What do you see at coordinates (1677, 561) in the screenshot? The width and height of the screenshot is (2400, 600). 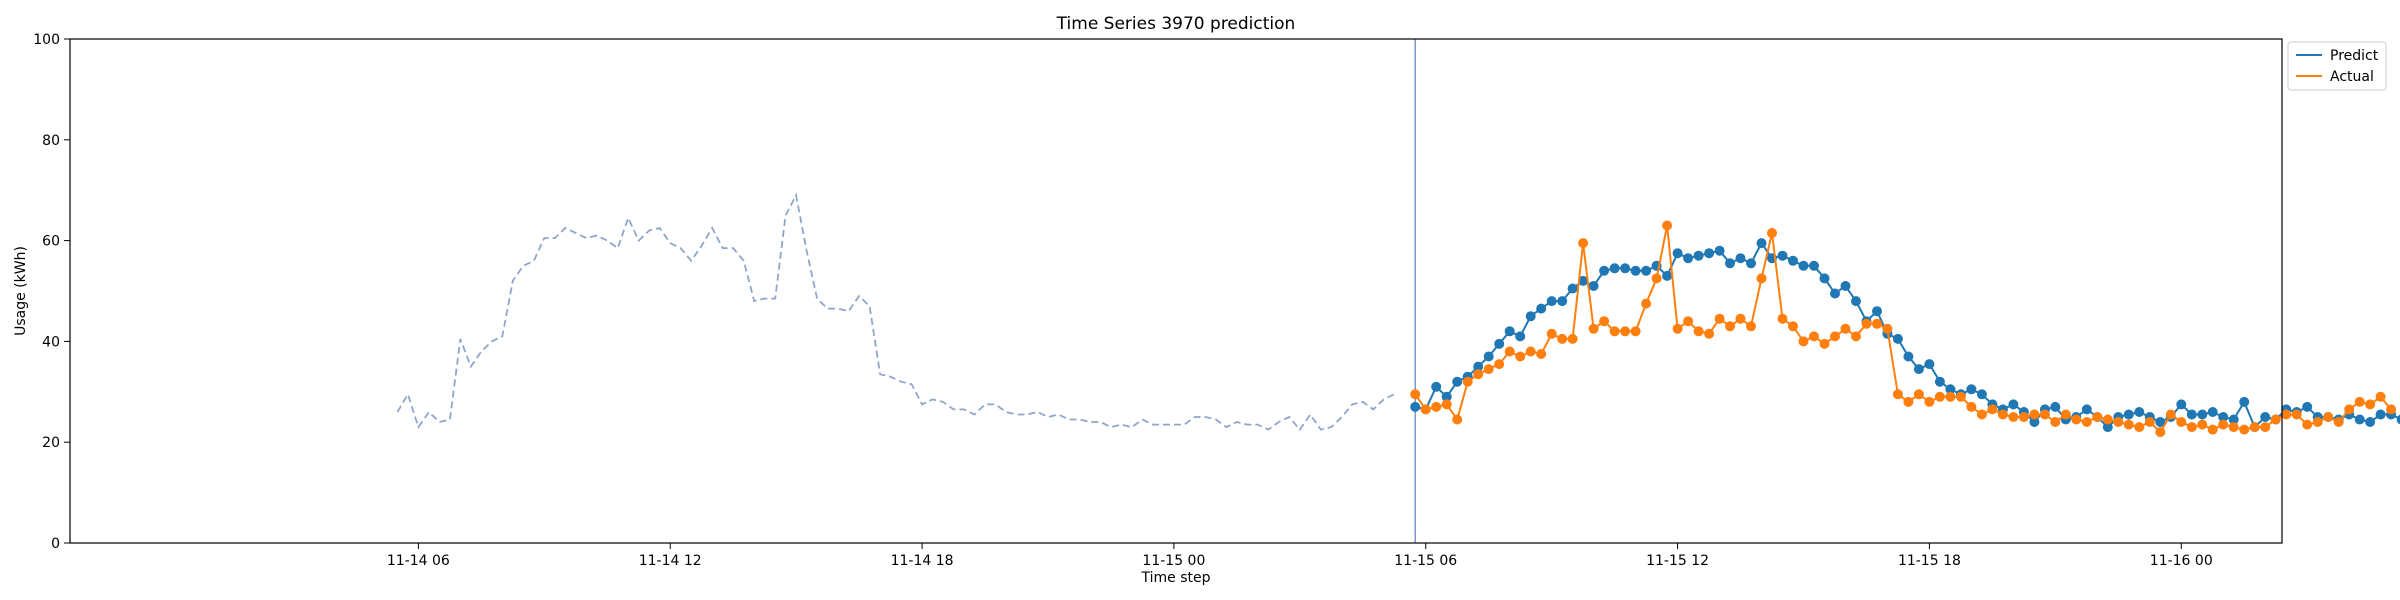 I see `x-tick-label: 11-15 12` at bounding box center [1677, 561].